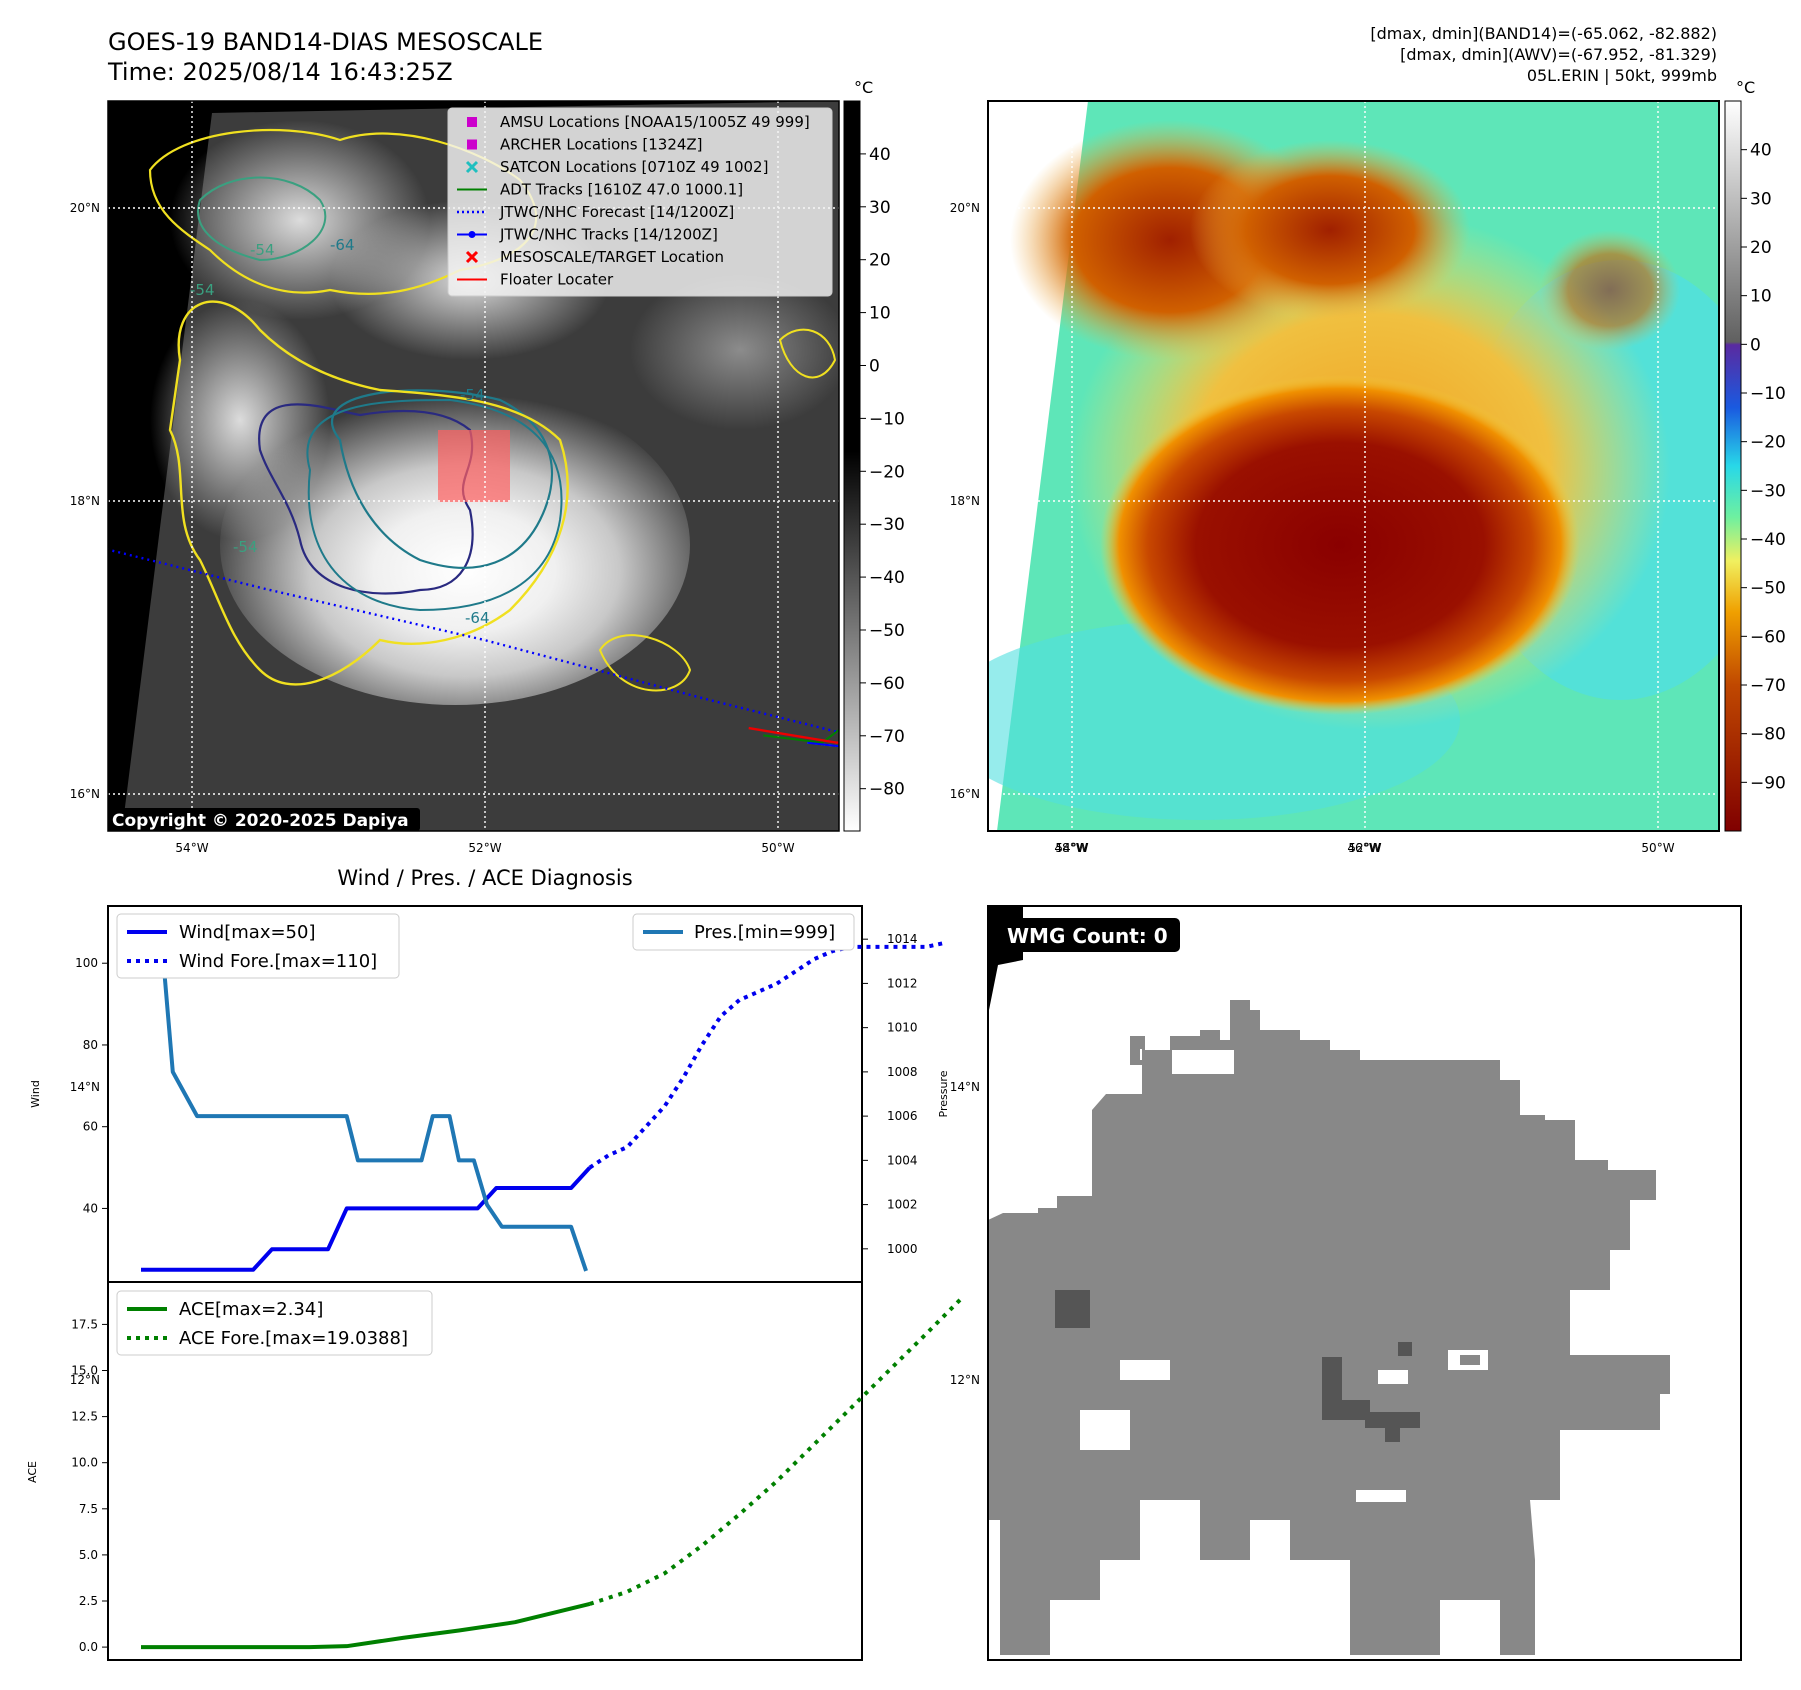 This screenshot has width=1801, height=1690. What do you see at coordinates (880, 261) in the screenshot?
I see `gray-colorbar-tick-label: 20` at bounding box center [880, 261].